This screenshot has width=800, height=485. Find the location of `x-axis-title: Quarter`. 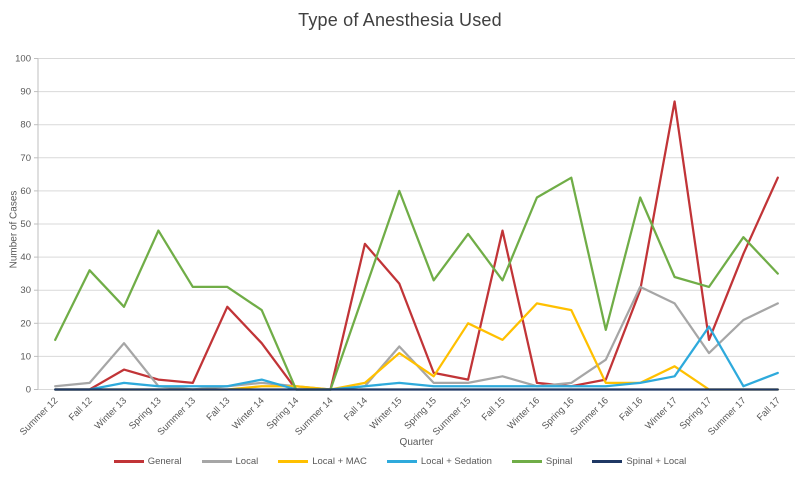

x-axis-title: Quarter is located at coordinates (416, 442).